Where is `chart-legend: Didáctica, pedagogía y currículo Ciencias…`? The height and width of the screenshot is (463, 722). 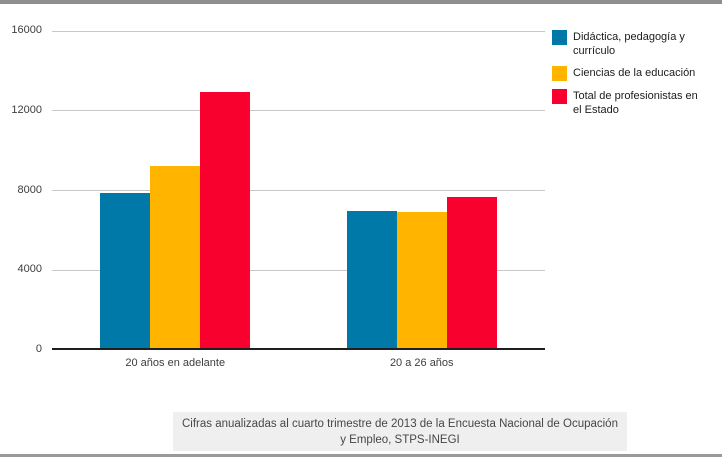
chart-legend: Didáctica, pedagogía y currículo Ciencias… is located at coordinates (634, 73).